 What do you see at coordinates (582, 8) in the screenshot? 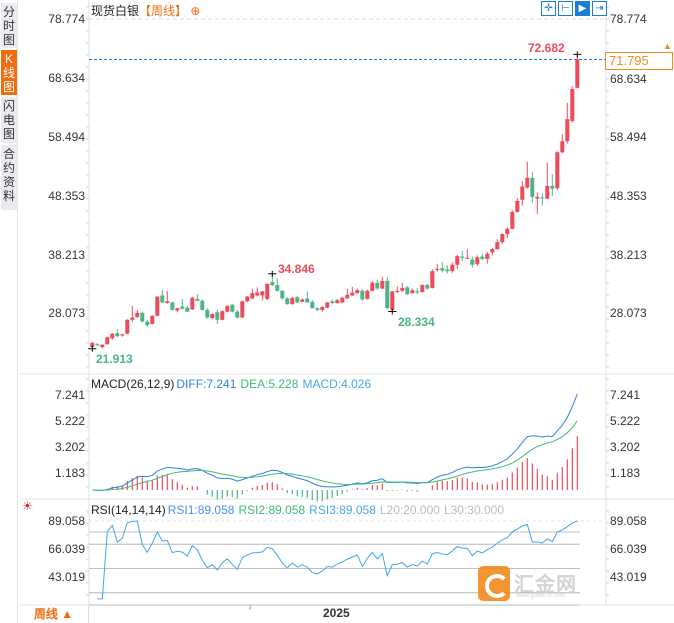
I see `play-forward-icon: ▶` at bounding box center [582, 8].